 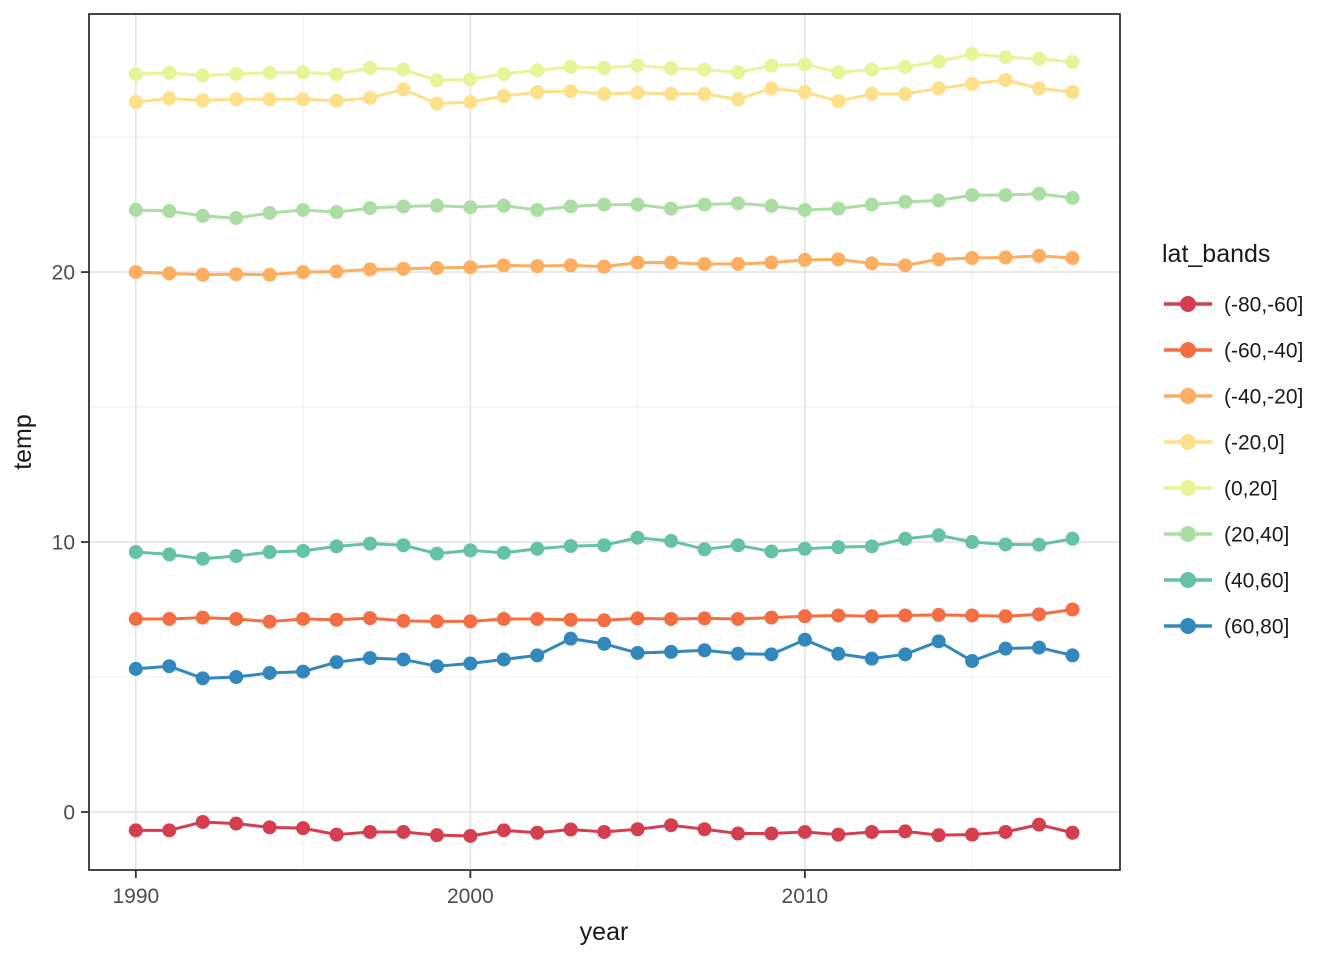 What do you see at coordinates (604, 932) in the screenshot?
I see `x-axis-title: year` at bounding box center [604, 932].